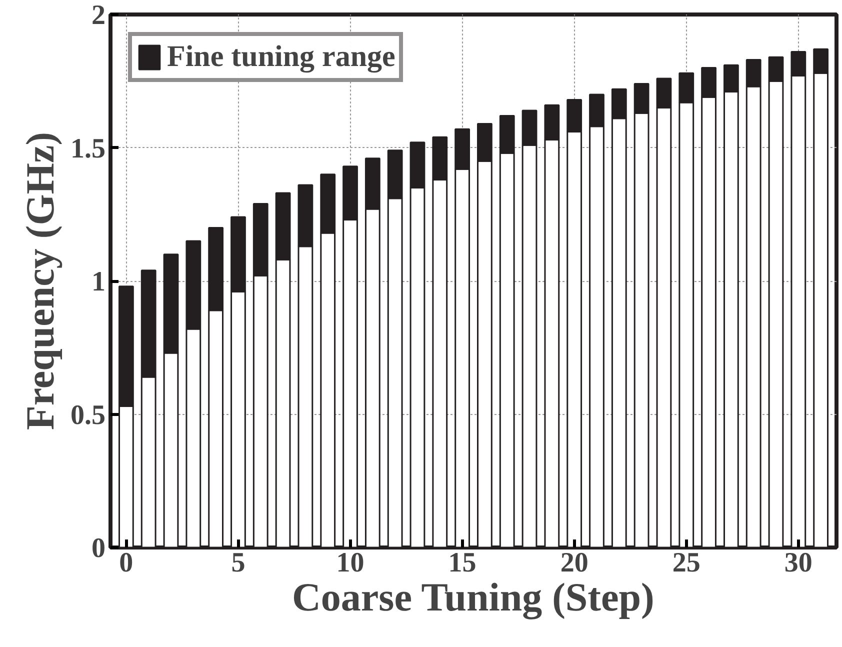 The height and width of the screenshot is (647, 842). I want to click on y-tick-label: 1.5, so click(88, 148).